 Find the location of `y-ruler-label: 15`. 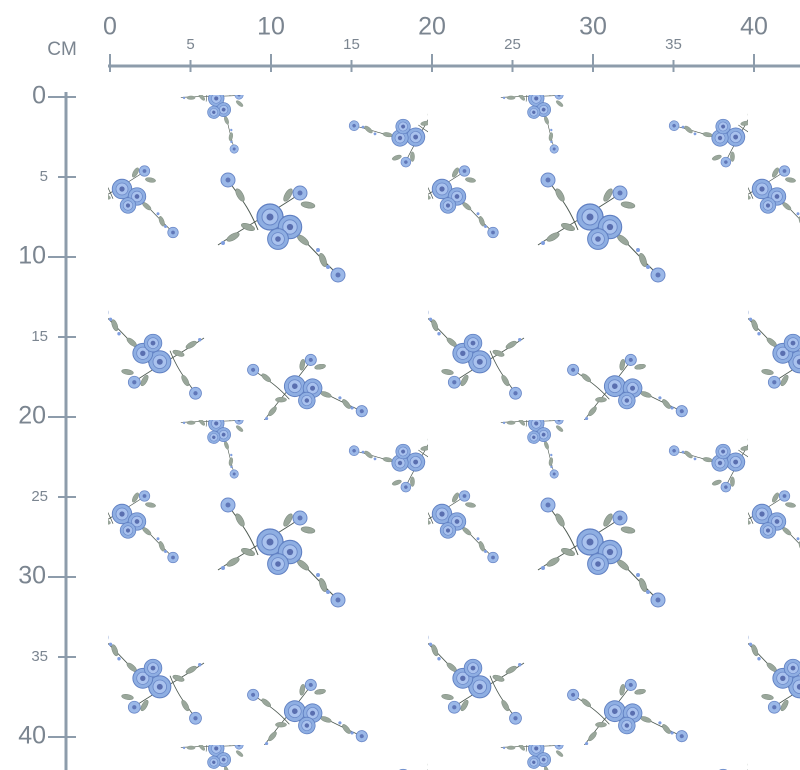

y-ruler-label: 15 is located at coordinates (39, 336).